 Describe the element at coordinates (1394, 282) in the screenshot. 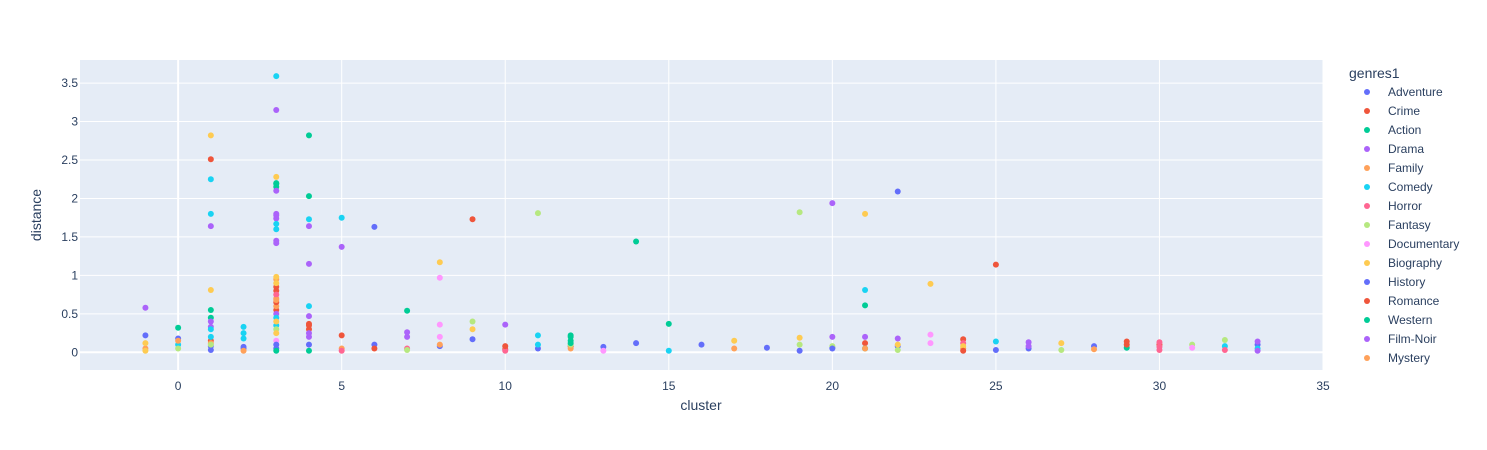

I see `legend-item-history: History` at that location.